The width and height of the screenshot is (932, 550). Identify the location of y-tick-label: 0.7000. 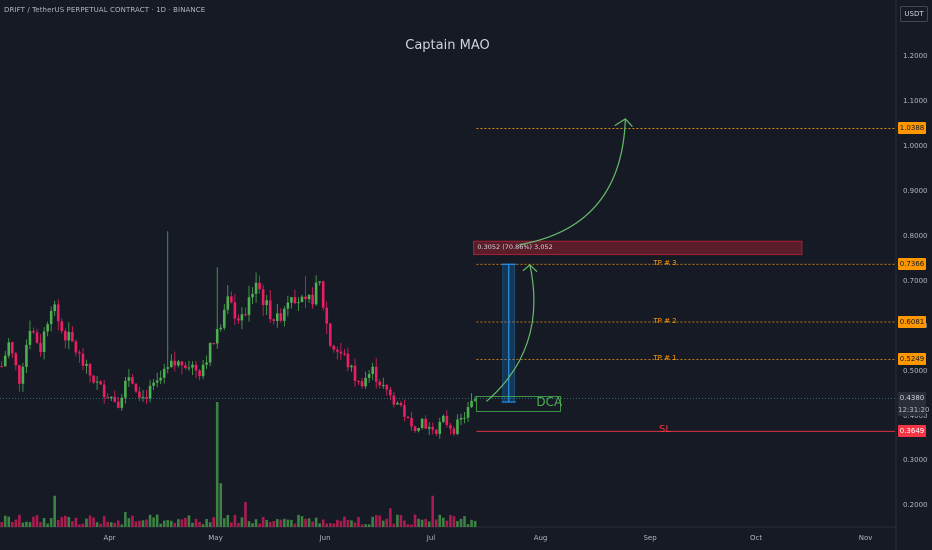
(915, 280).